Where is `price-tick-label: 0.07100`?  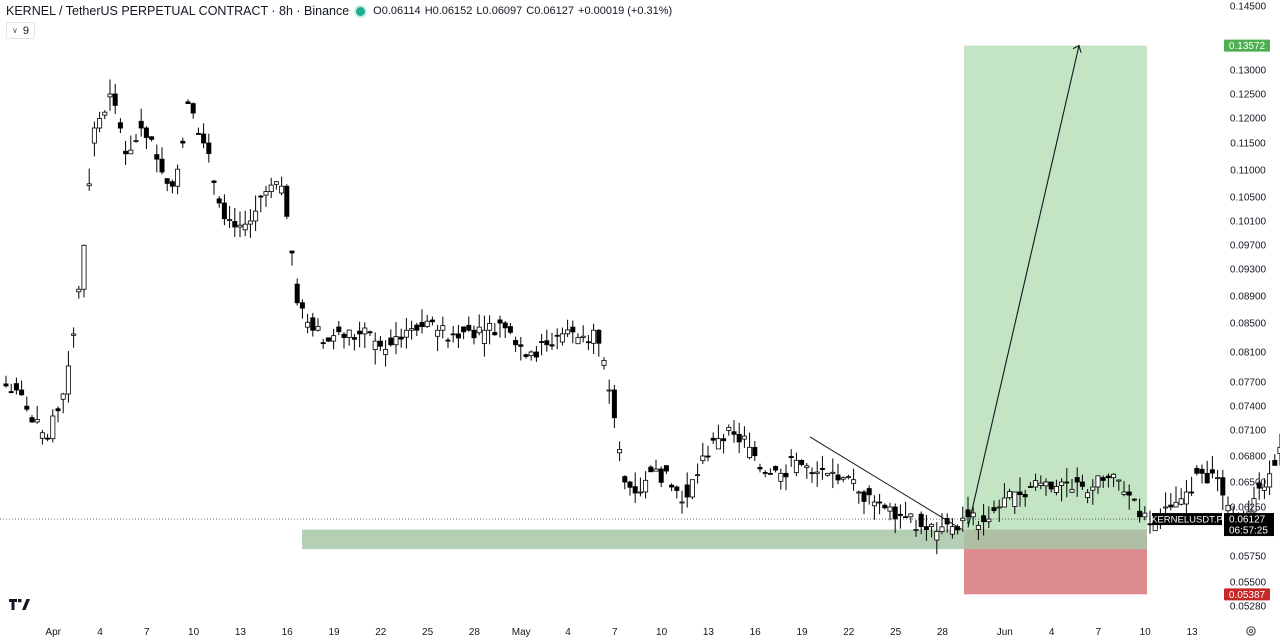 price-tick-label: 0.07100 is located at coordinates (1248, 431).